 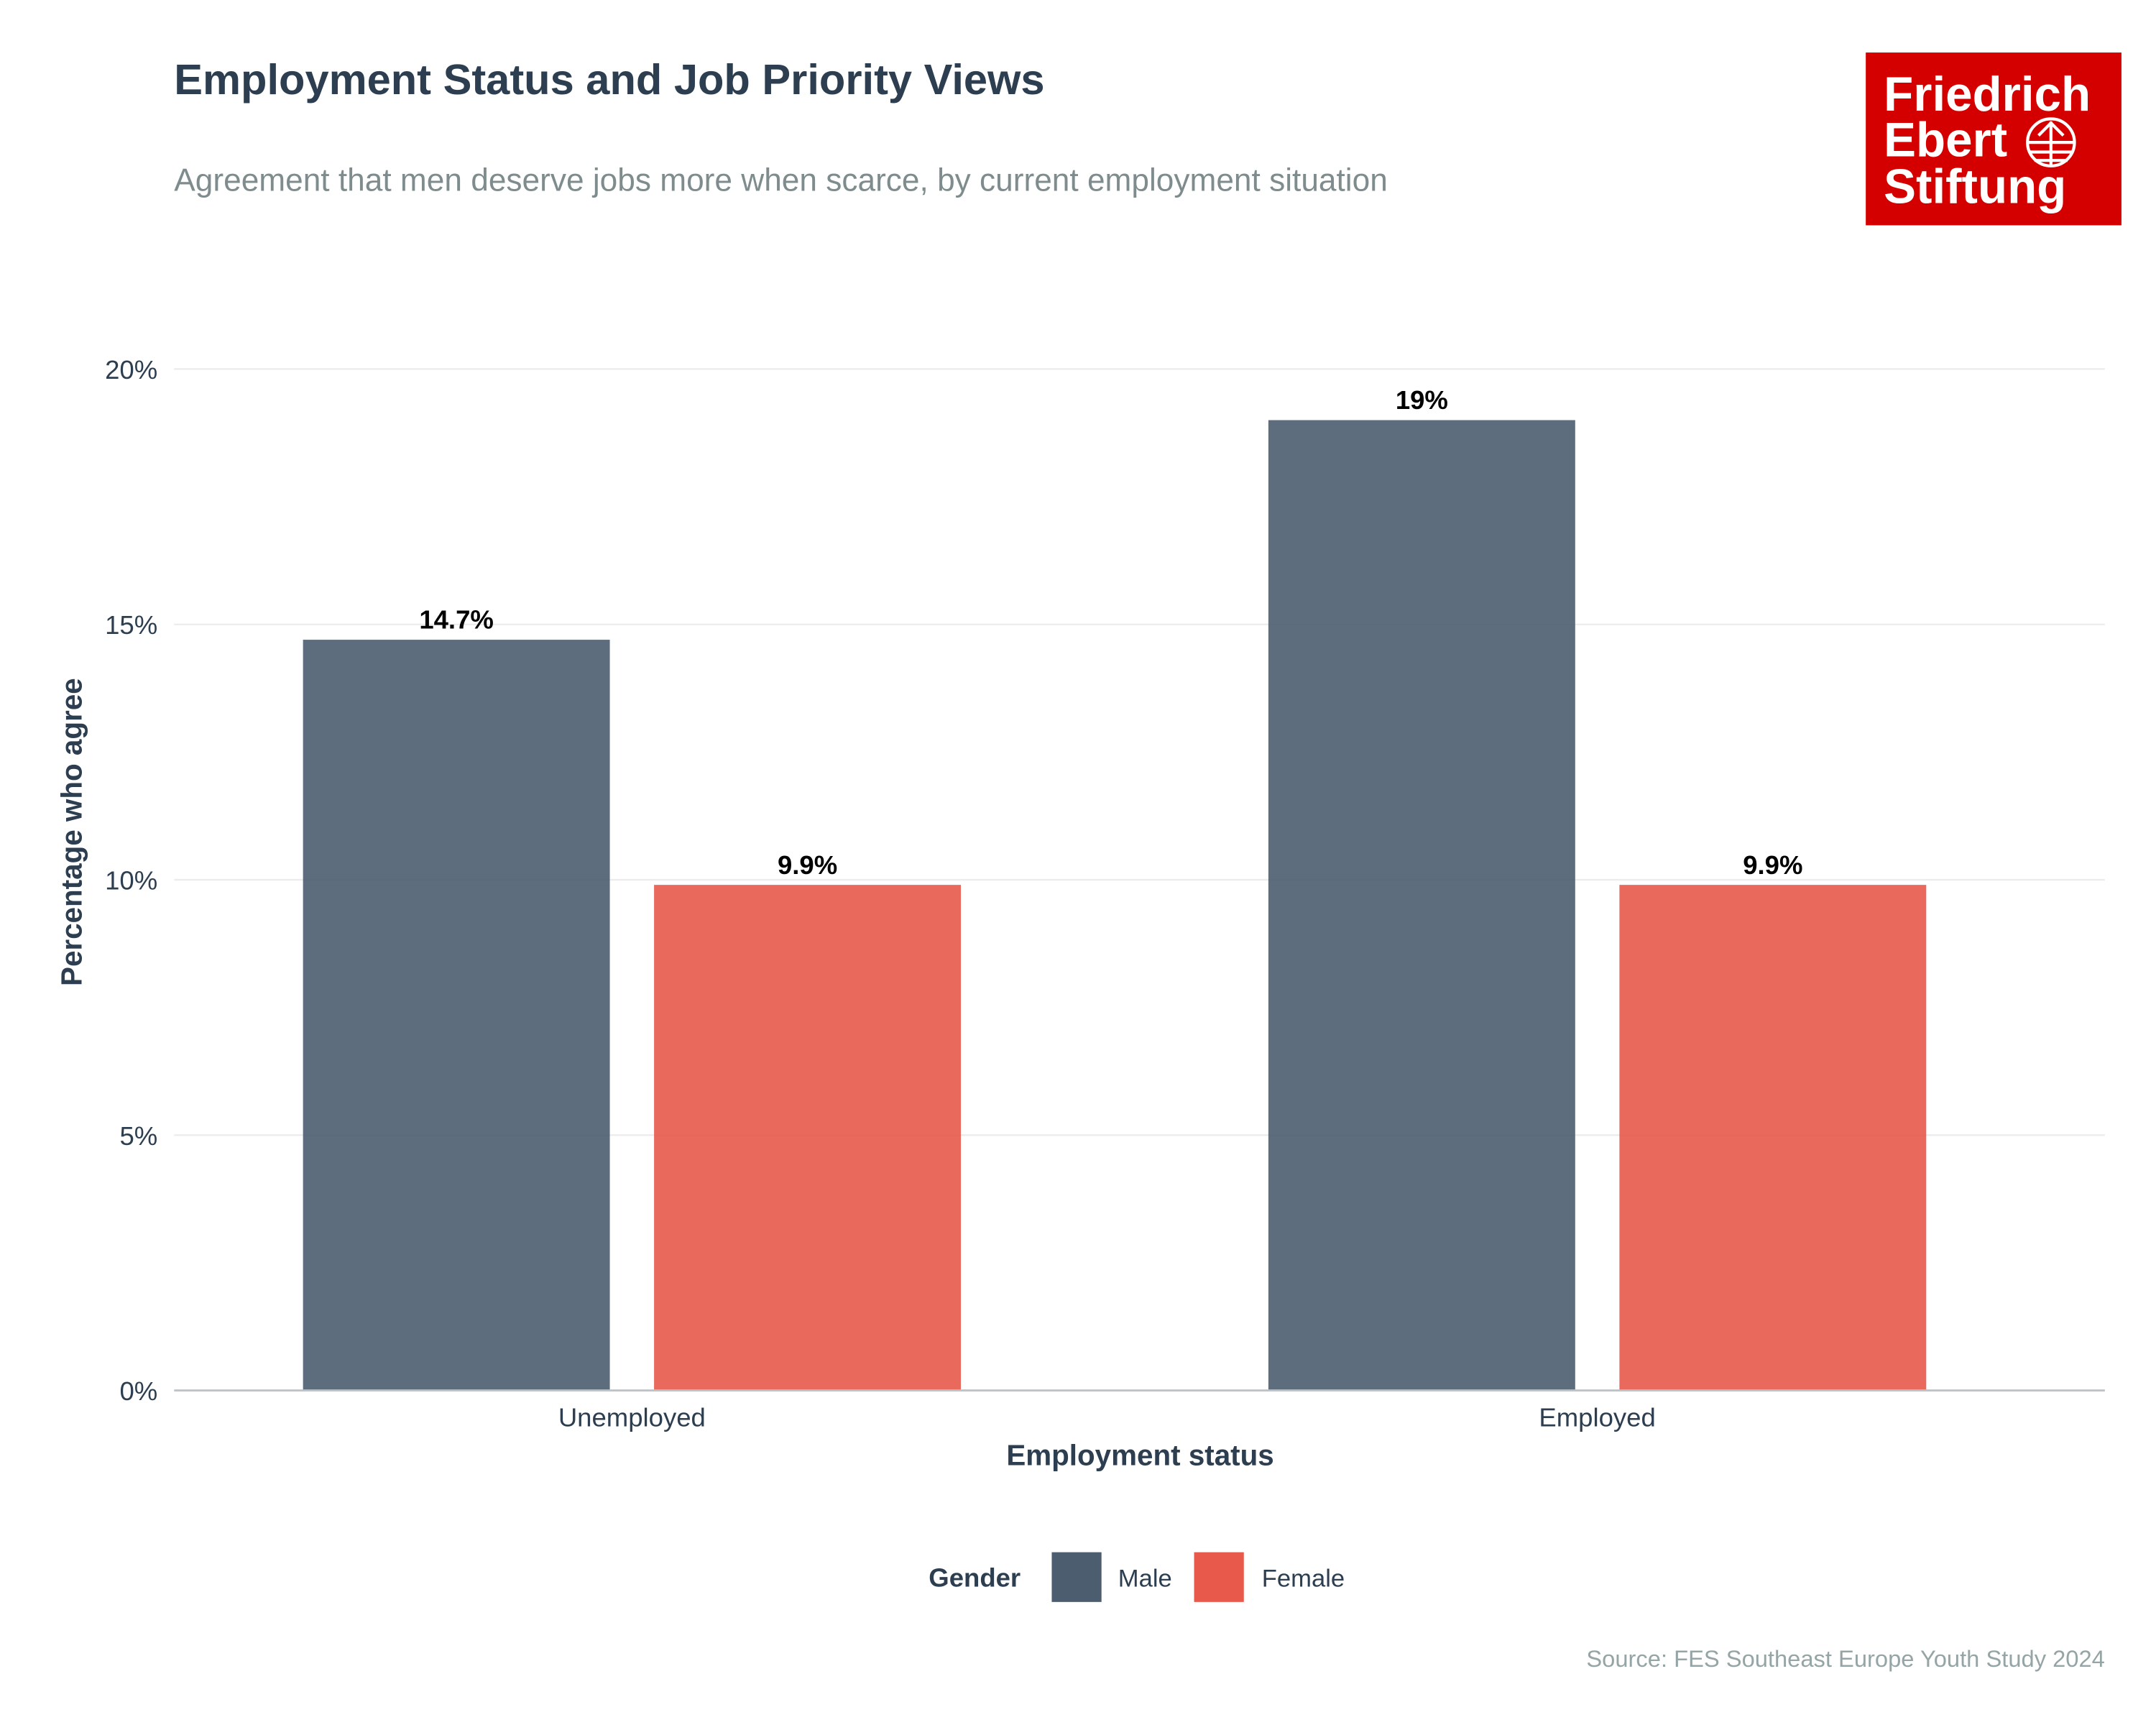 I want to click on y-tick-label: 15%, so click(x=131, y=625).